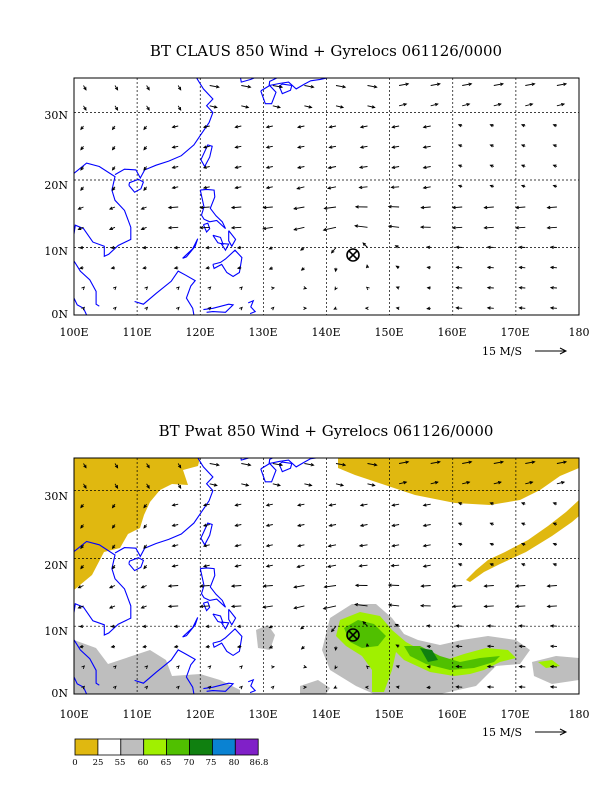 Image resolution: width=612 pixels, height=792 pixels. What do you see at coordinates (73, 714) in the screenshot?
I see `bottom-lon-label: 100E` at bounding box center [73, 714].